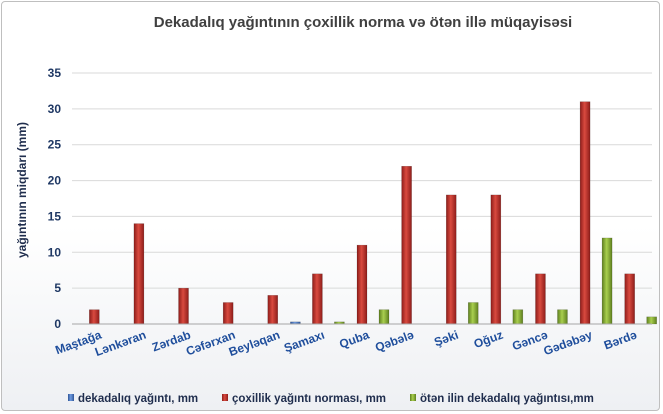  What do you see at coordinates (488, 339) in the screenshot?
I see `x-tick-label: Oğuz` at bounding box center [488, 339].